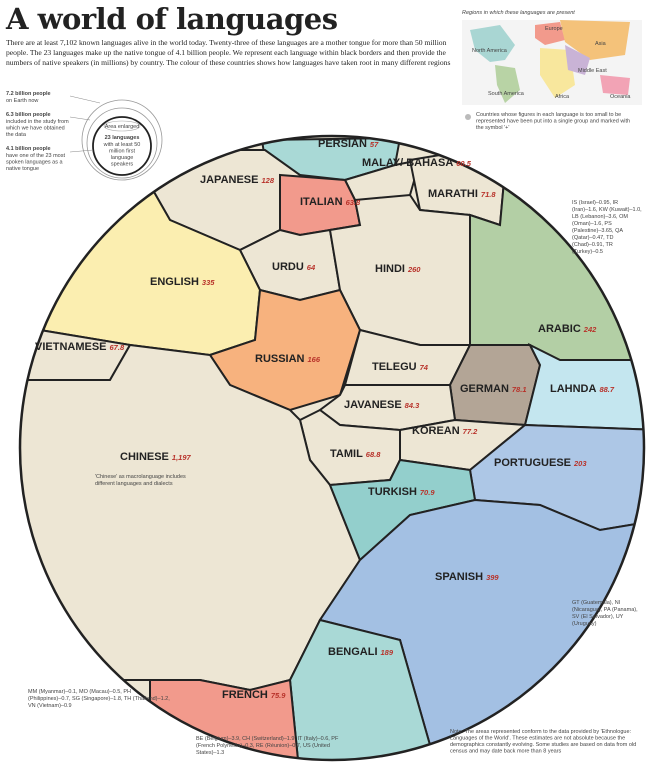  I want to click on language-speakers: 166, so click(314, 359).